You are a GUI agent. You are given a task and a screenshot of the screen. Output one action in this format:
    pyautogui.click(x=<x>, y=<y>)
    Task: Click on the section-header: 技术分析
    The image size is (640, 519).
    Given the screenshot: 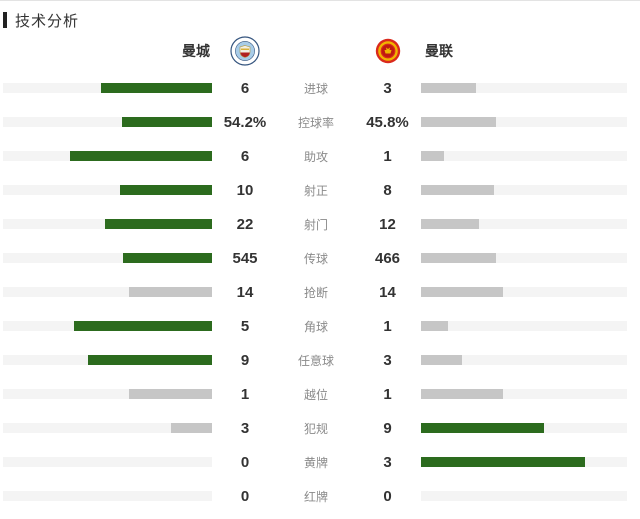 What is the action you would take?
    pyautogui.click(x=320, y=16)
    